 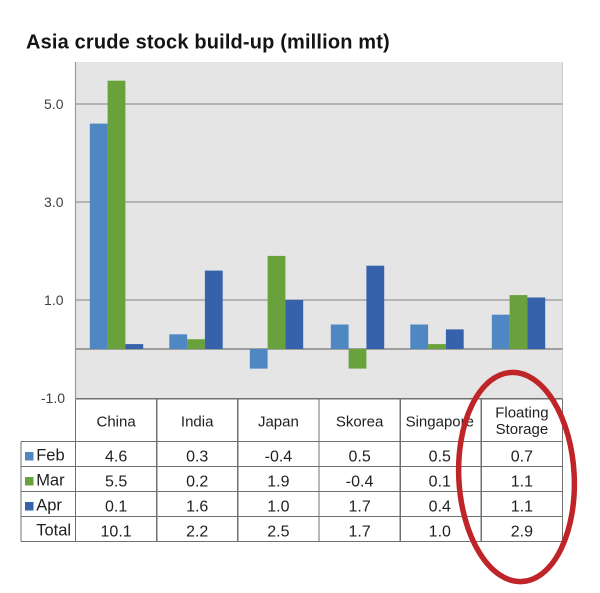 I want to click on svg-text: 0.7, so click(x=522, y=457).